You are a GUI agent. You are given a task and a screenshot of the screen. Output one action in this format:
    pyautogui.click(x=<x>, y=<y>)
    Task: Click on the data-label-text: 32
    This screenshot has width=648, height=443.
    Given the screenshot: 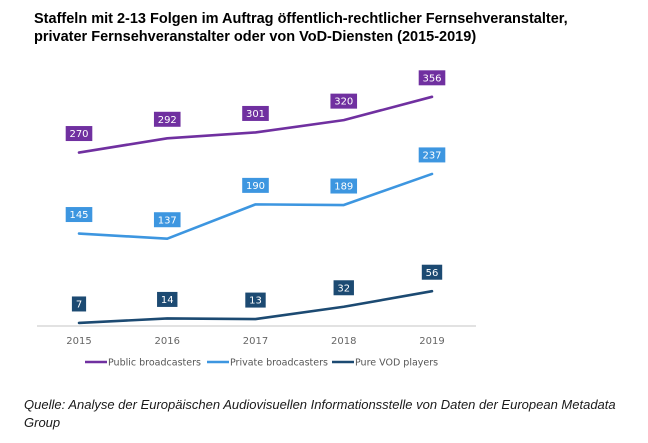 What is the action you would take?
    pyautogui.click(x=343, y=288)
    